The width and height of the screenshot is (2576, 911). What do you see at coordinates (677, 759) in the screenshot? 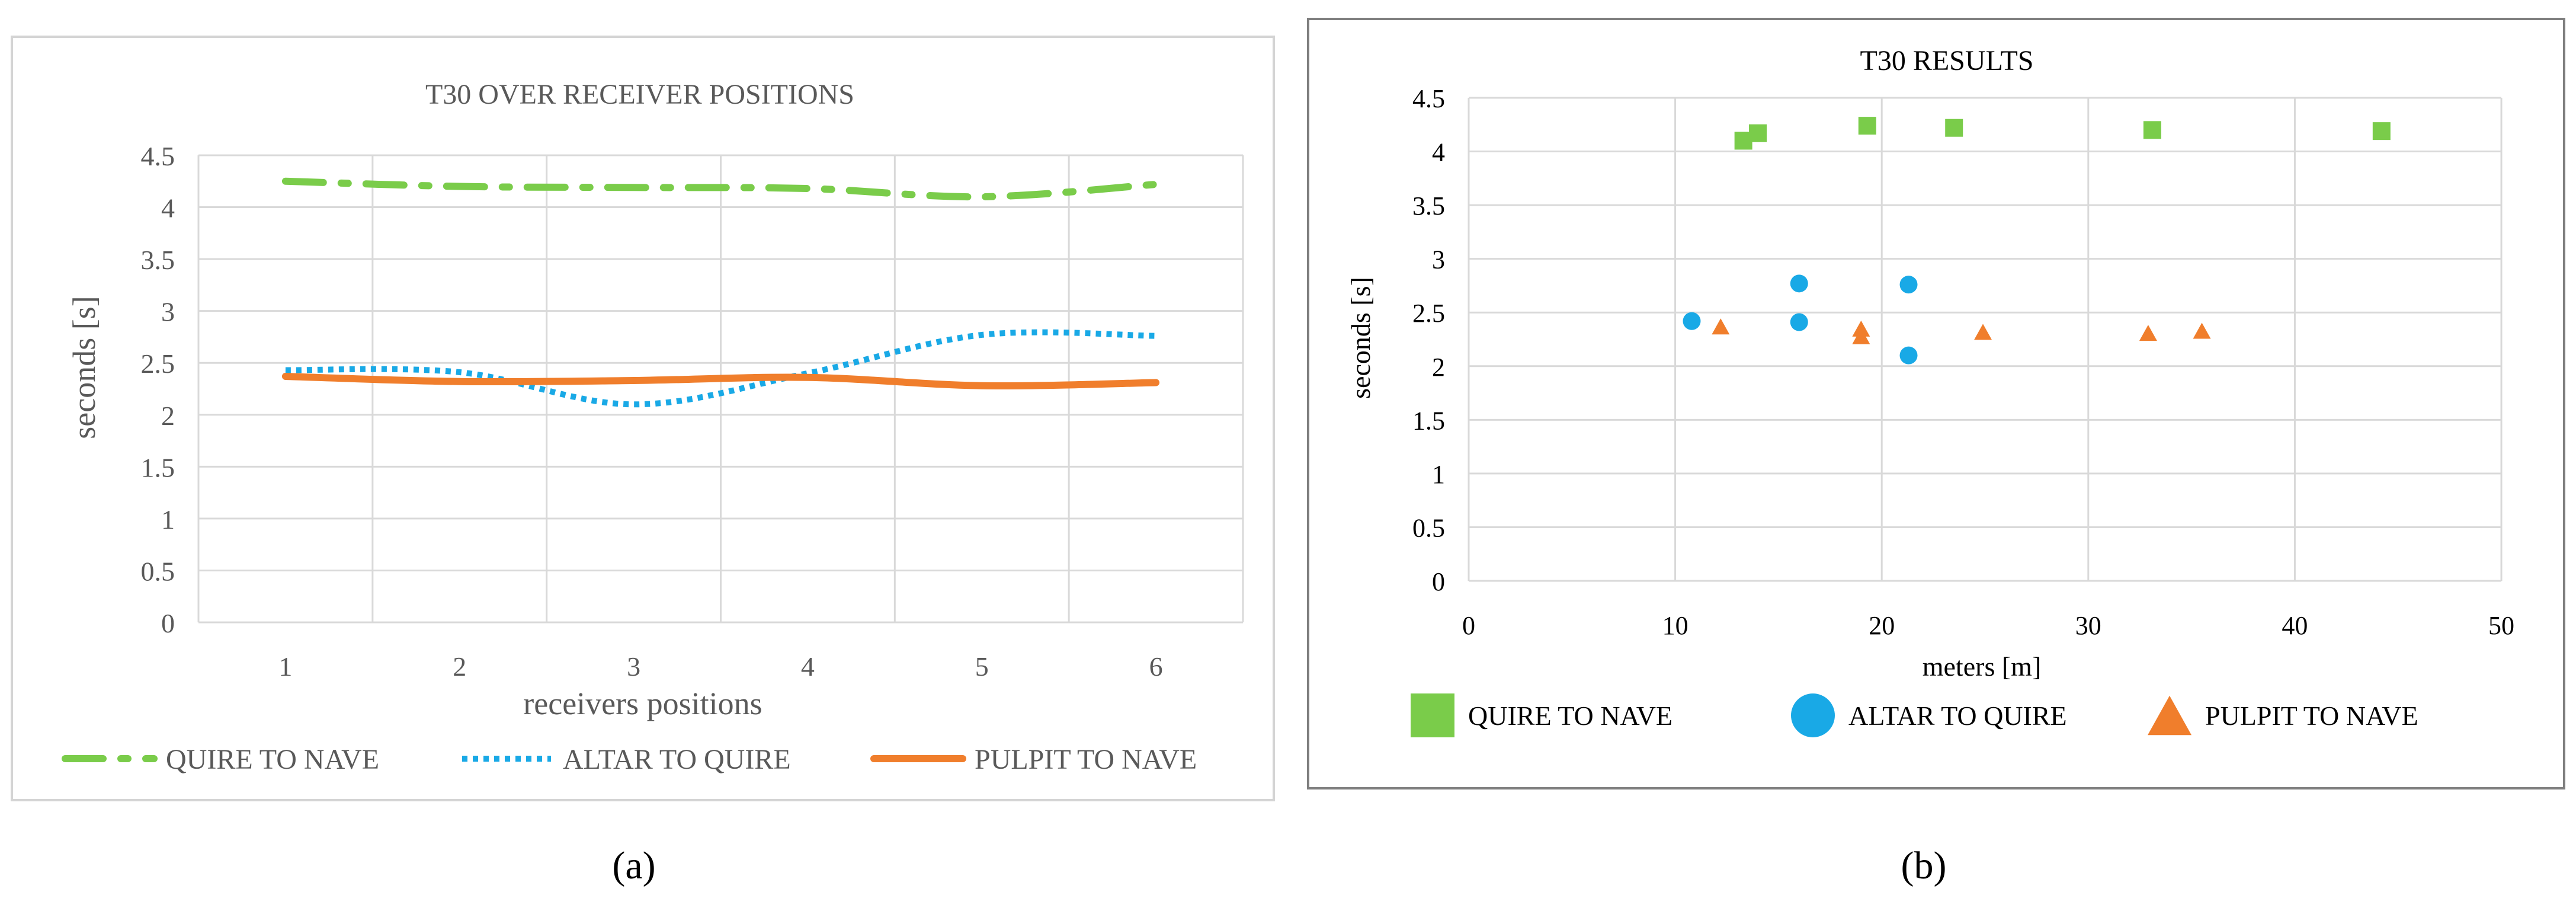
I see `chart-a-legend-label: ALTAR TO QUIRE` at bounding box center [677, 759].